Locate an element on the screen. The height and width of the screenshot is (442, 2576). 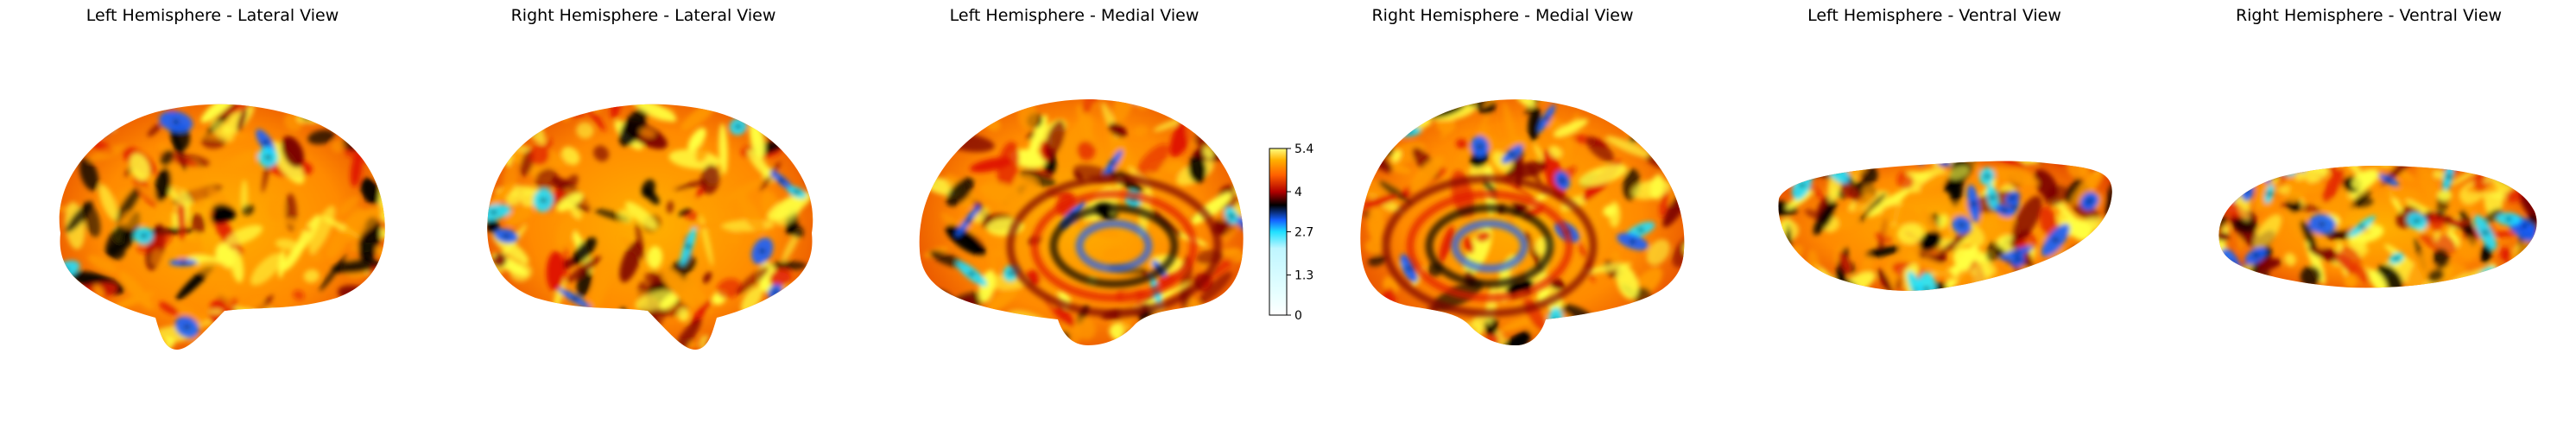
colorbar-tick-label: 1.3 is located at coordinates (1303, 276).